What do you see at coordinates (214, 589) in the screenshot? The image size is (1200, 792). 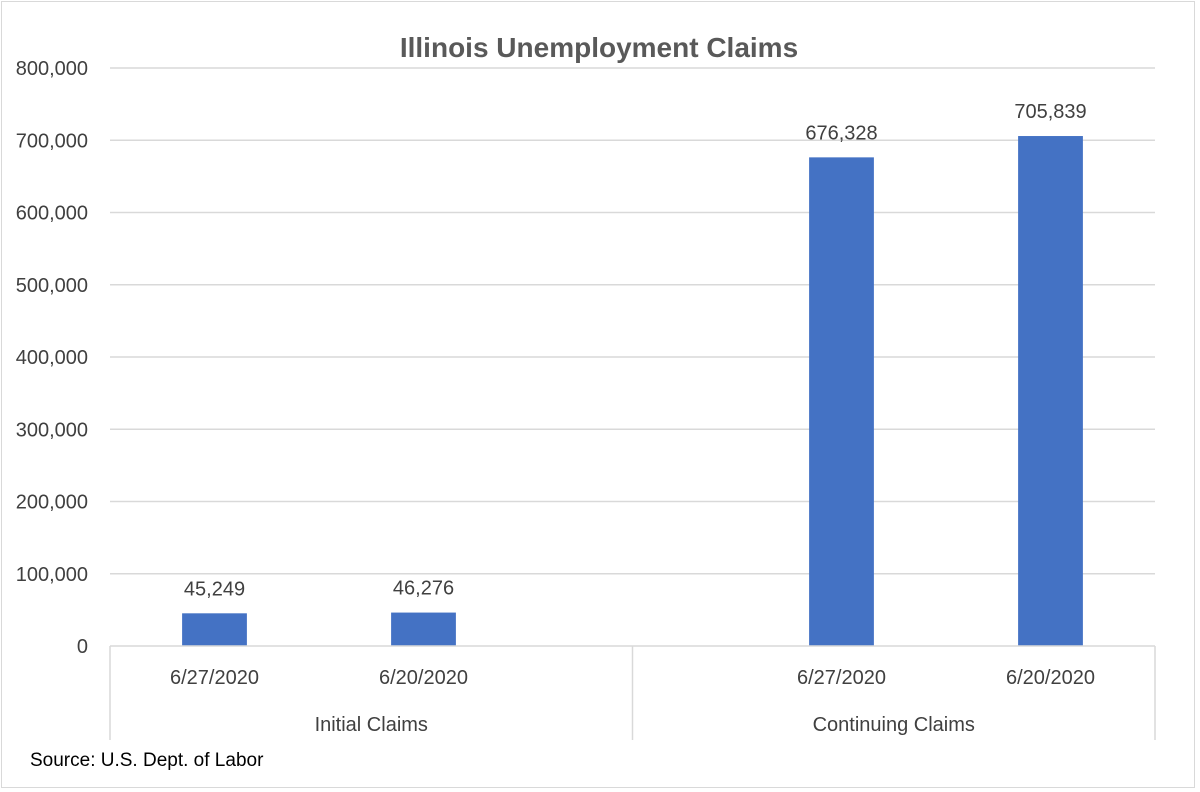 I see `bar-data-label: 45,249` at bounding box center [214, 589].